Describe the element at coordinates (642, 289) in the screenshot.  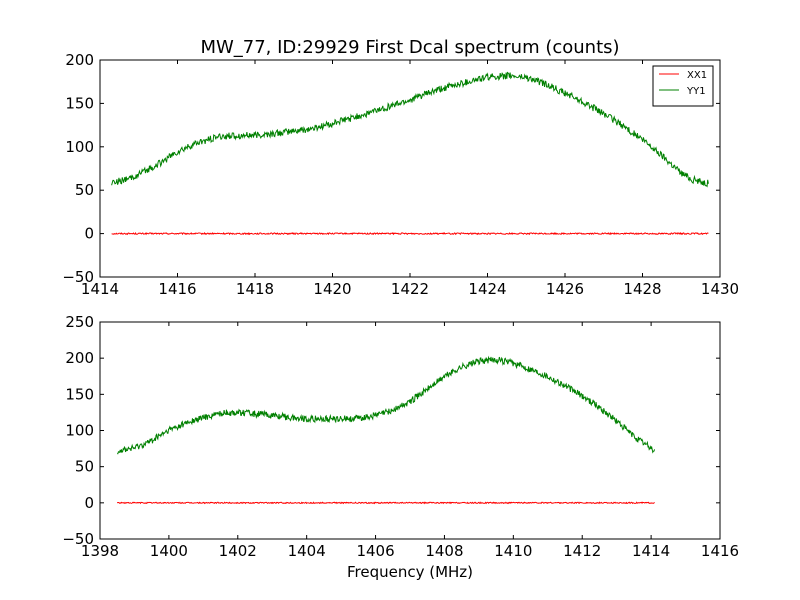
I see `x-tick-label: 1428` at that location.